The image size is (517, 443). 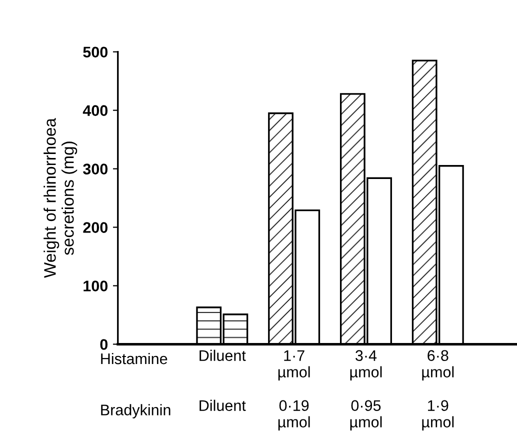 What do you see at coordinates (438, 365) in the screenshot?
I see `x-tick-label: 6·8 µmol` at bounding box center [438, 365].